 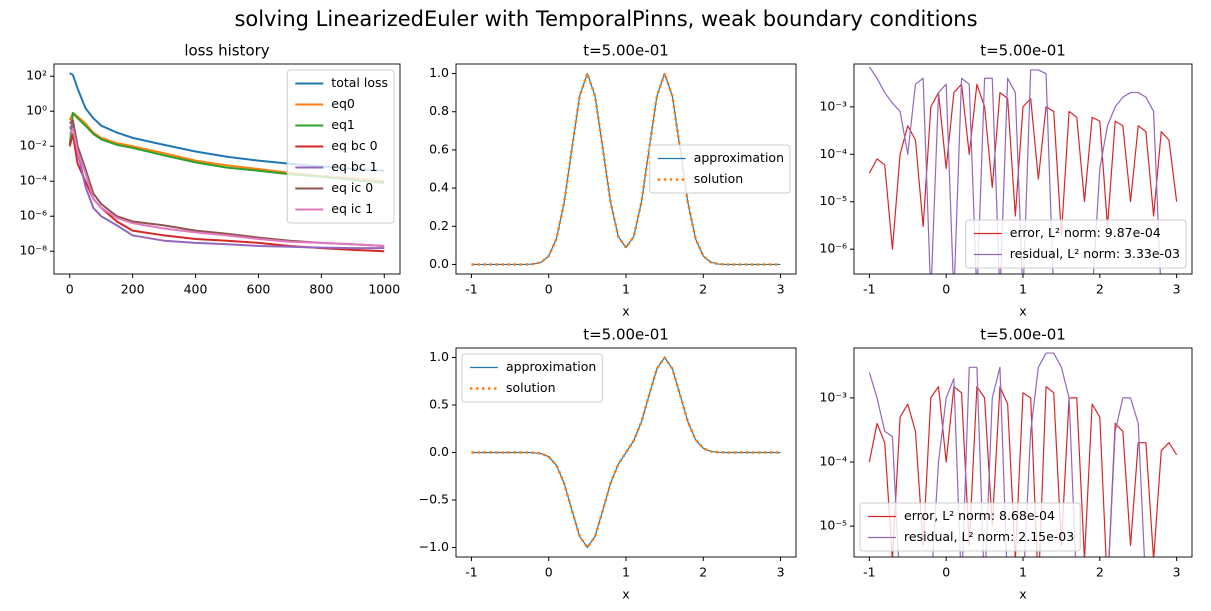 What do you see at coordinates (979, 515) in the screenshot?
I see `legend-label: error, L² norm: 8.68e-04` at bounding box center [979, 515].